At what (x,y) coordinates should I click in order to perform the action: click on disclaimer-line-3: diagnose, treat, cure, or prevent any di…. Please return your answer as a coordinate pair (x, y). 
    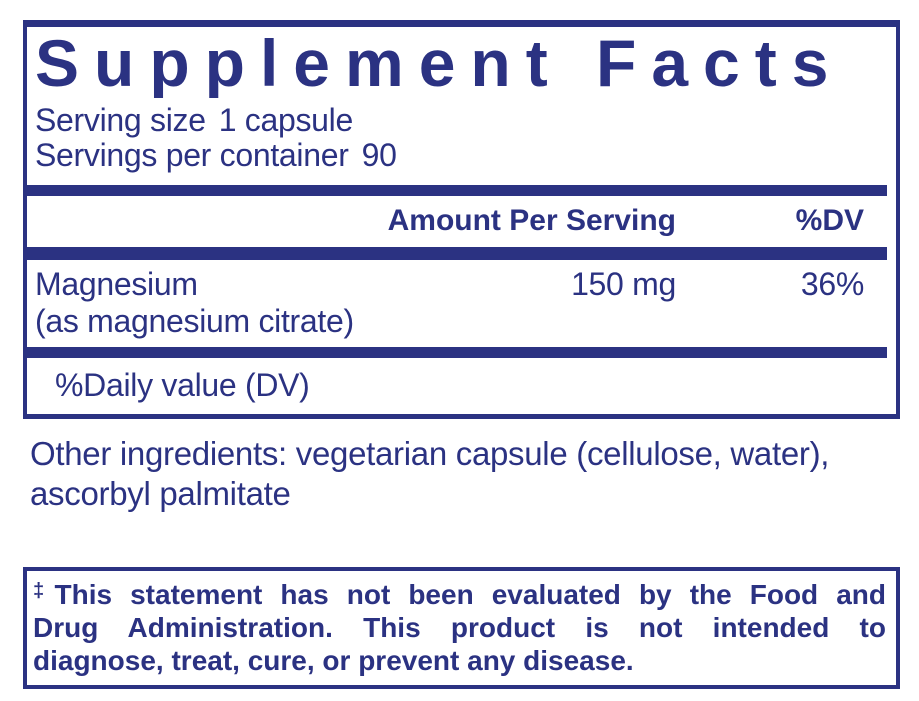
    Looking at the image, I should click on (333, 660).